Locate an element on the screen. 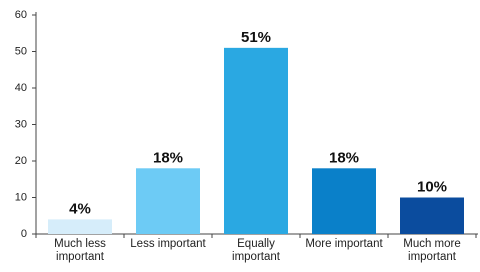 The image size is (480, 272). y-tick-label: 40 is located at coordinates (21, 88).